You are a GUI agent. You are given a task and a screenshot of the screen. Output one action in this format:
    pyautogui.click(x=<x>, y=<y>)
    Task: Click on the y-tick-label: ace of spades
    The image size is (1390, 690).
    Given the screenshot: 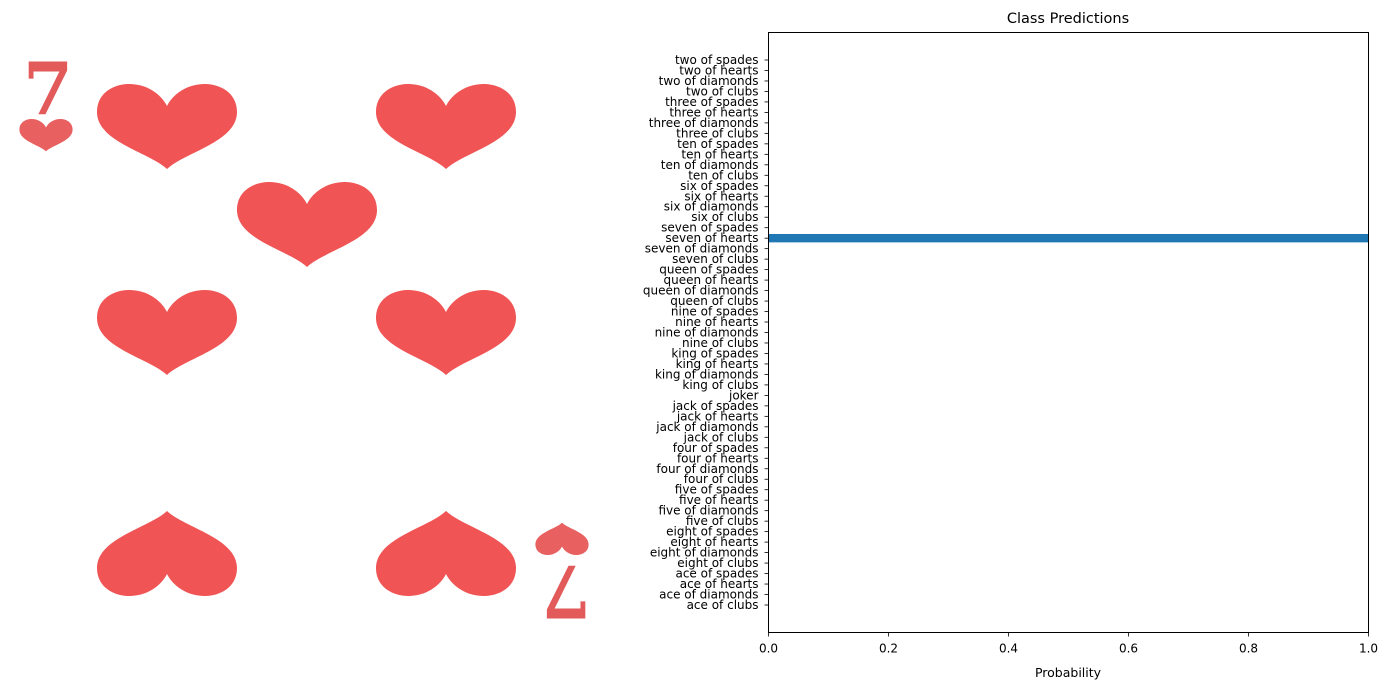 What is the action you would take?
    pyautogui.click(x=716, y=574)
    